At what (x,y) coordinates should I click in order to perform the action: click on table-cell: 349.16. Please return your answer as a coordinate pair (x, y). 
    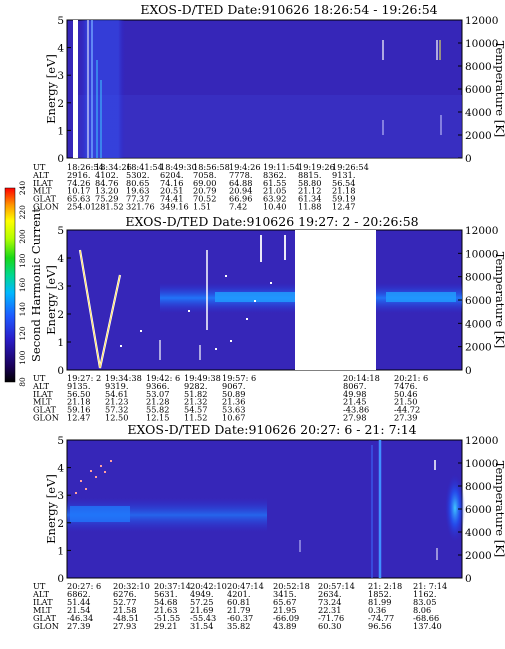
    Looking at the image, I should click on (174, 207).